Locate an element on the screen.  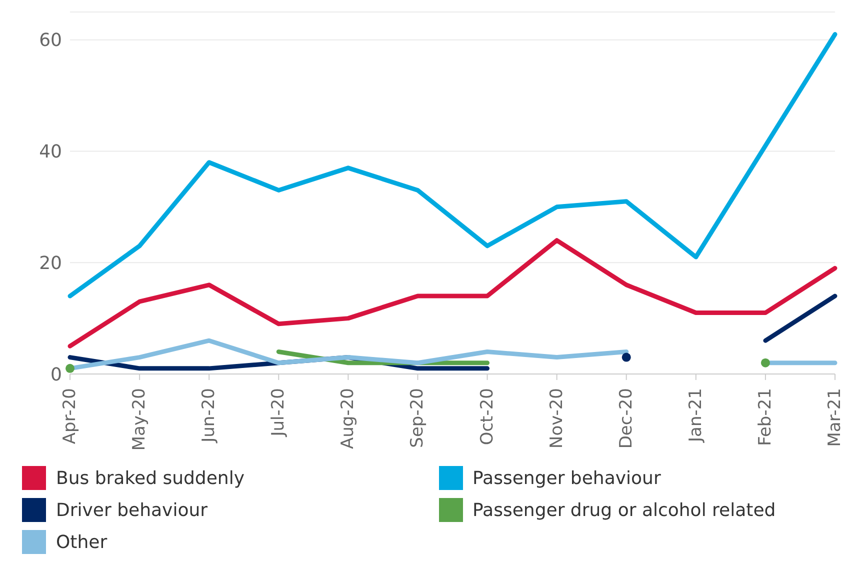
x-tick-label: Apr-20 is located at coordinates (70, 416).